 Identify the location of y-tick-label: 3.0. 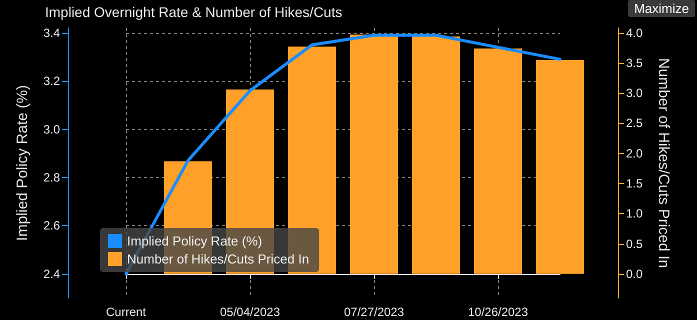
(51, 129).